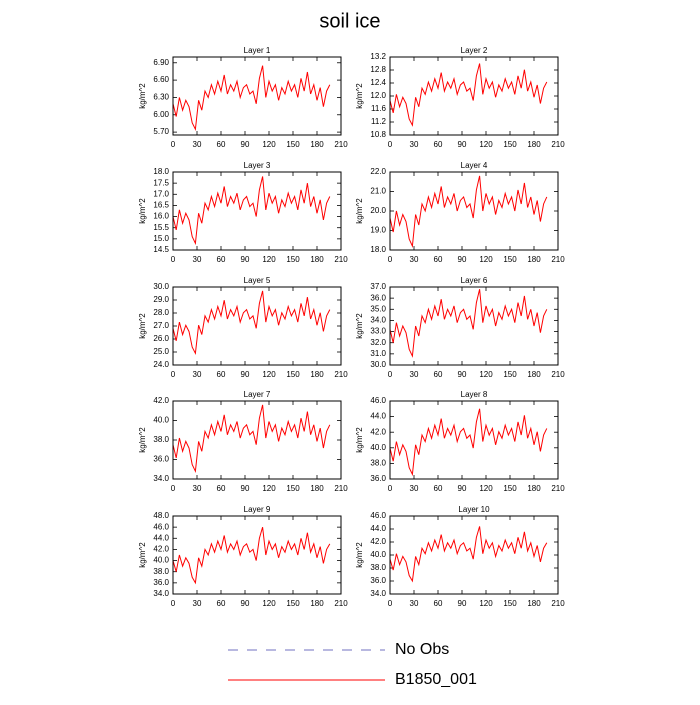 This screenshot has width=700, height=705. Describe the element at coordinates (378, 69) in the screenshot. I see `y-tick-label: 12.8` at that location.